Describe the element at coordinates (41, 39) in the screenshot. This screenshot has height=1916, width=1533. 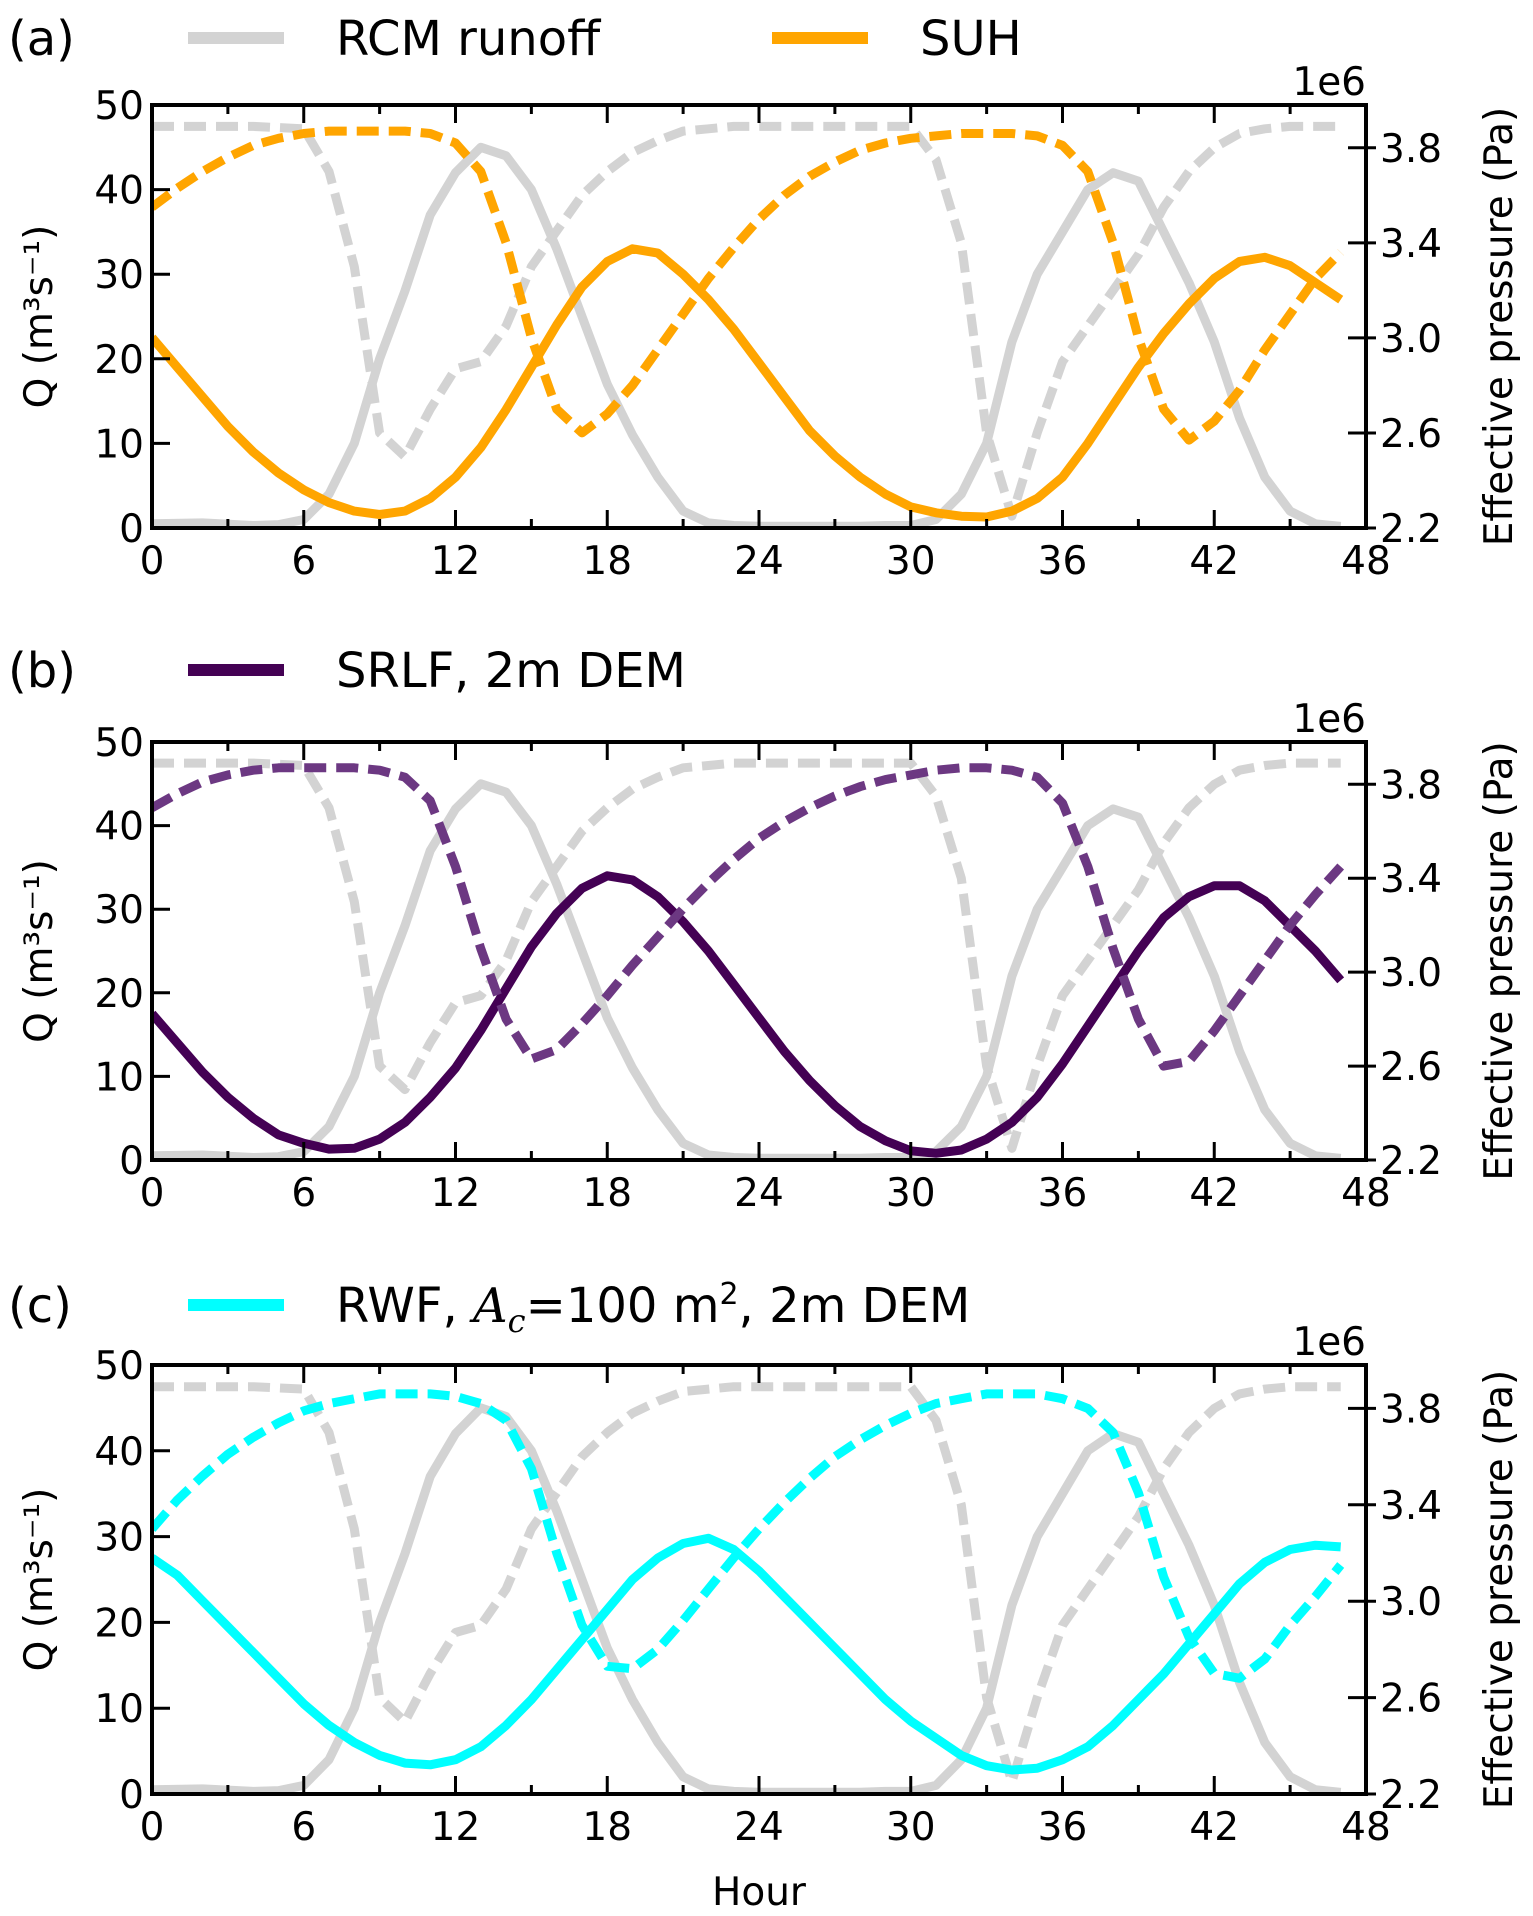
I see `panel-label: (a)` at that location.